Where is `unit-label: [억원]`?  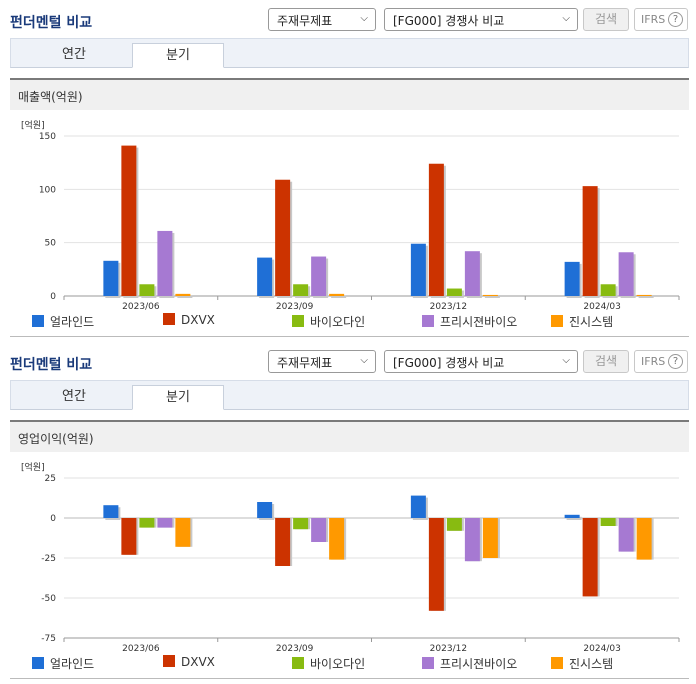 unit-label: [억원] is located at coordinates (33, 468).